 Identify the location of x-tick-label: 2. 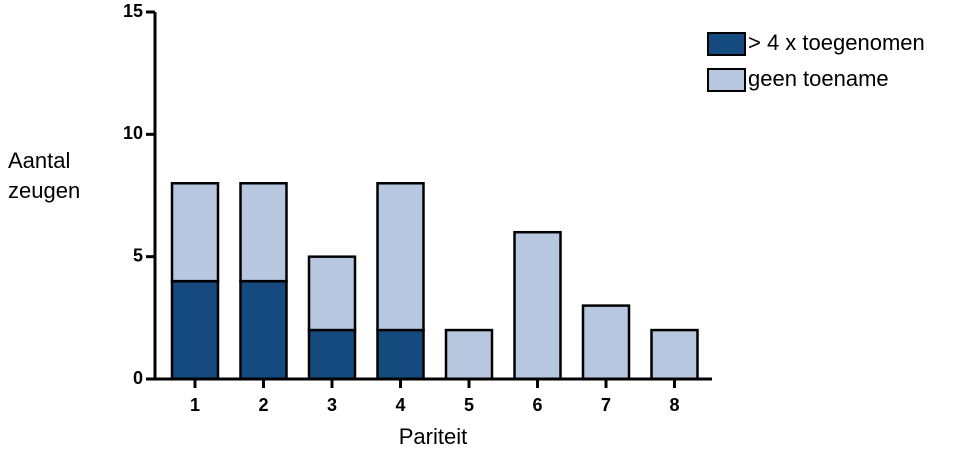
(263, 405).